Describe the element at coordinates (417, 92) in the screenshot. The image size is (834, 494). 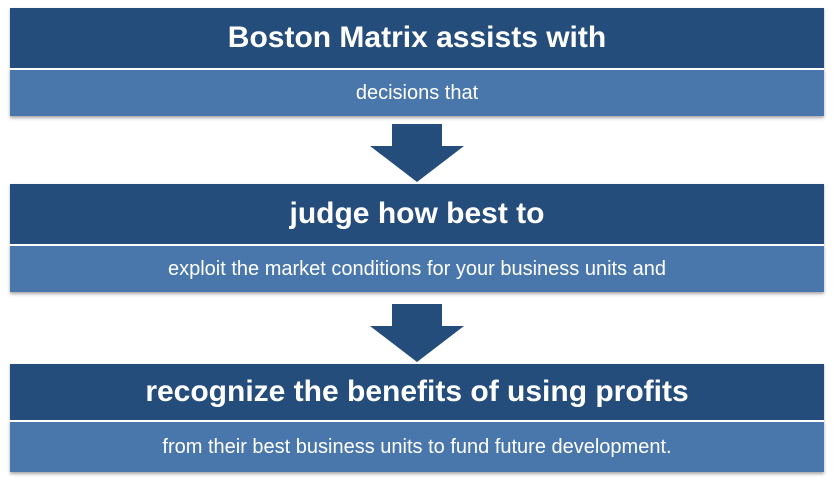
I see `step-1-detail: decisions that` at that location.